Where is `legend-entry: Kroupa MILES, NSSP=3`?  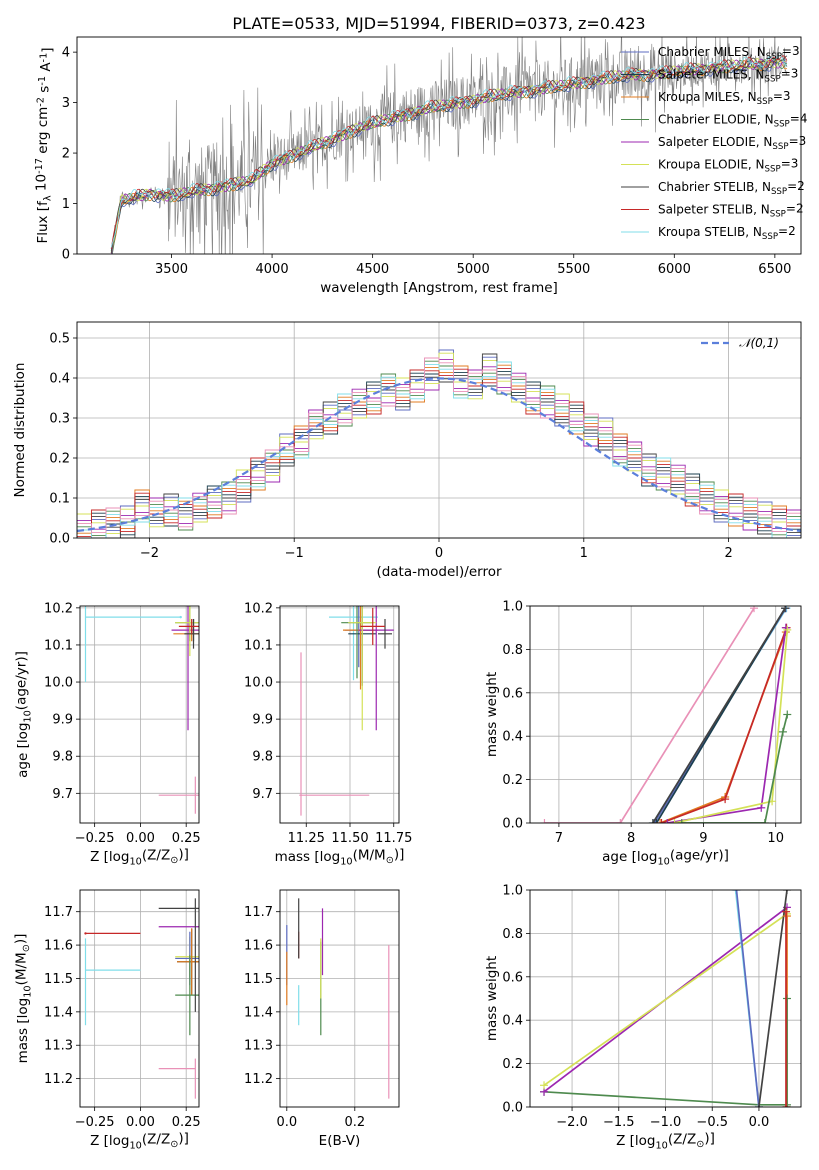
legend-entry: Kroupa MILES, NSSP=3 is located at coordinates (724, 98).